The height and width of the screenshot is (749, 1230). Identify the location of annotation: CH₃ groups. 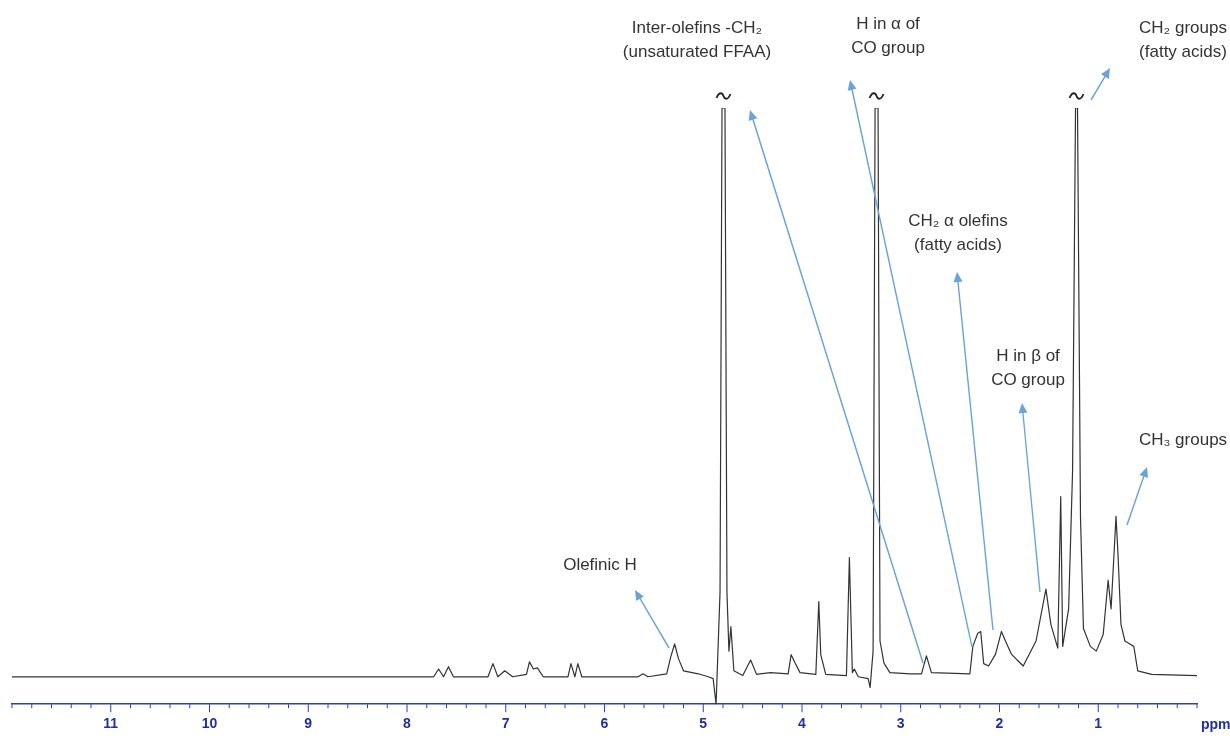
(1183, 440).